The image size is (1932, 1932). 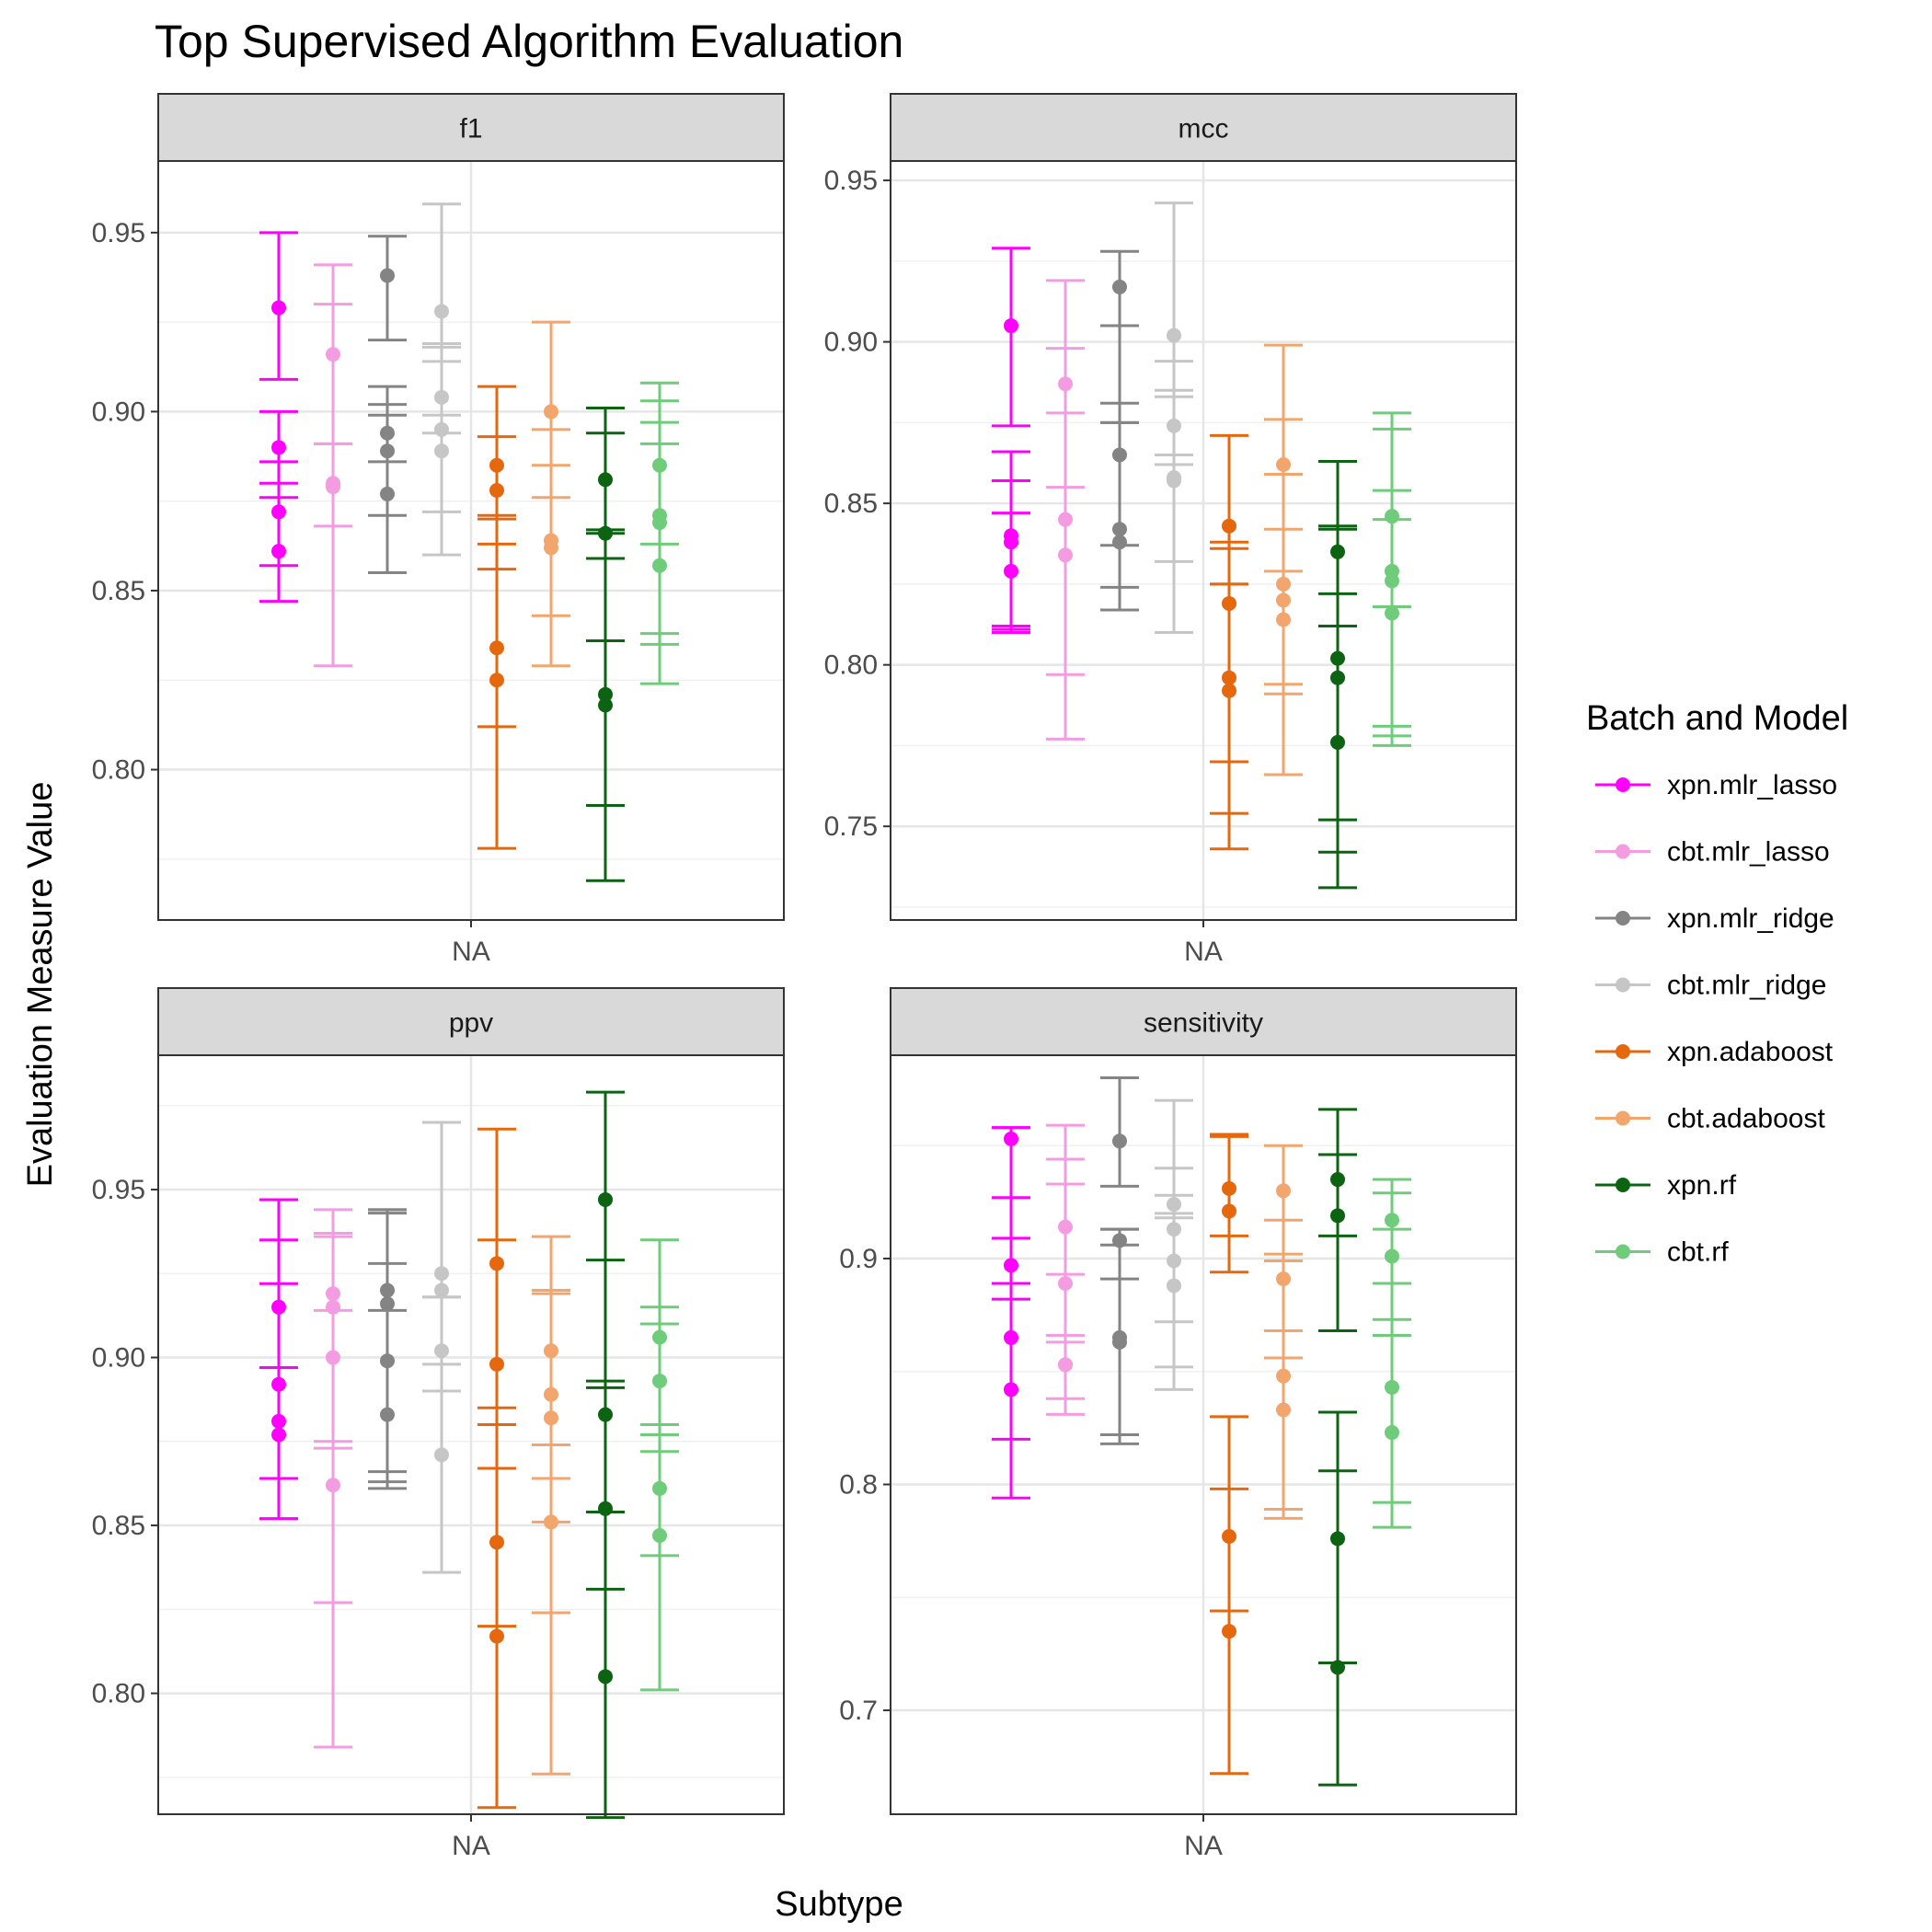 What do you see at coordinates (1011, 441) in the screenshot?
I see `series-xpn.mlr_lasso` at bounding box center [1011, 441].